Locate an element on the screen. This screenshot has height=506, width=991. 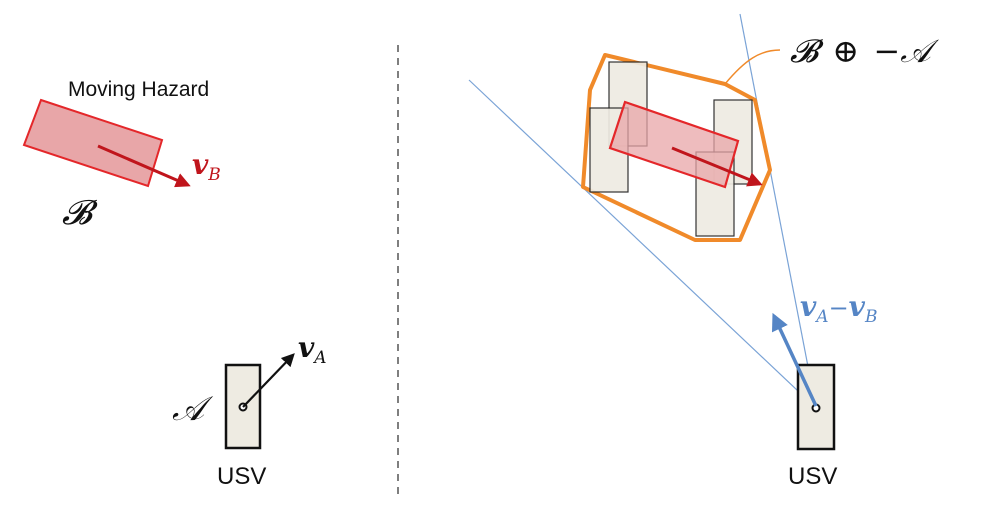
hazard-rectangle is located at coordinates (93, 143).